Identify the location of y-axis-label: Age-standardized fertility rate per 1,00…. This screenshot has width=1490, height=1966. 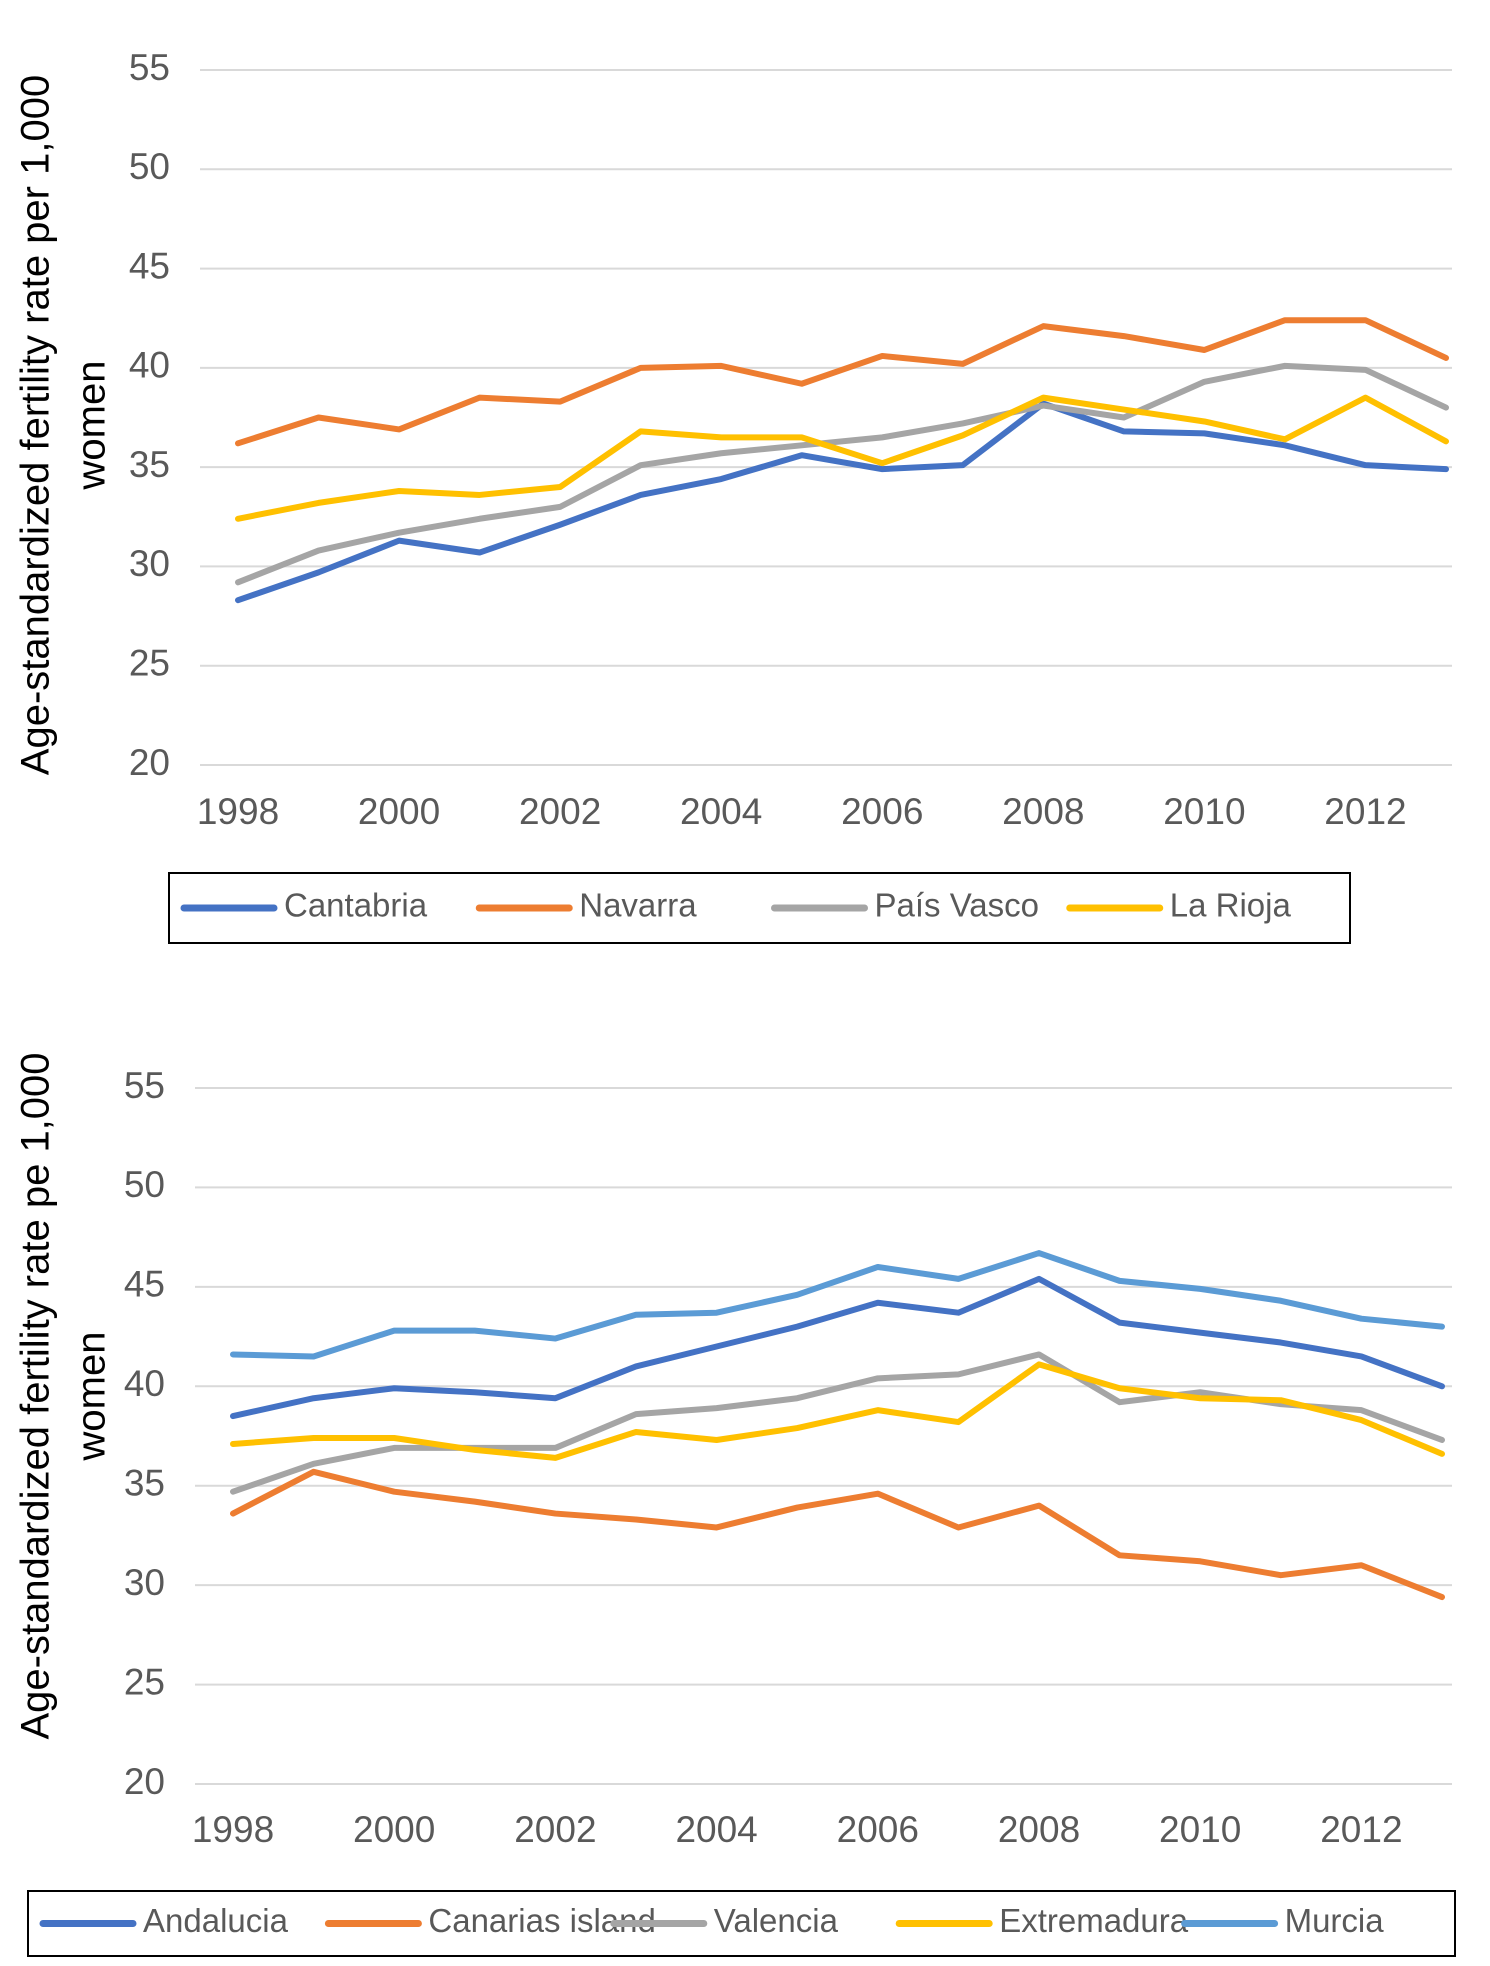
(36, 425).